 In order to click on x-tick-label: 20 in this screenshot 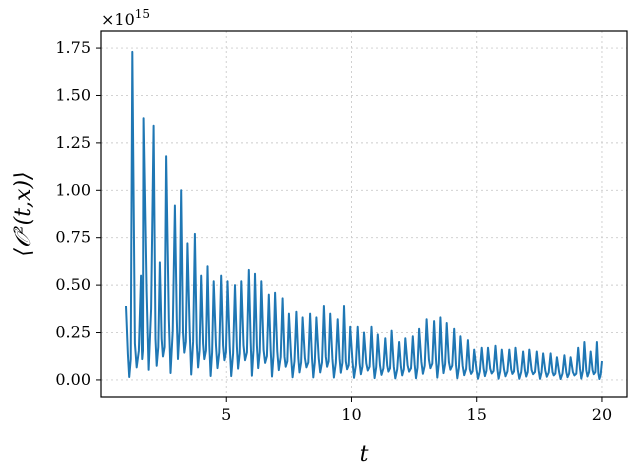, I will do `click(602, 414)`.